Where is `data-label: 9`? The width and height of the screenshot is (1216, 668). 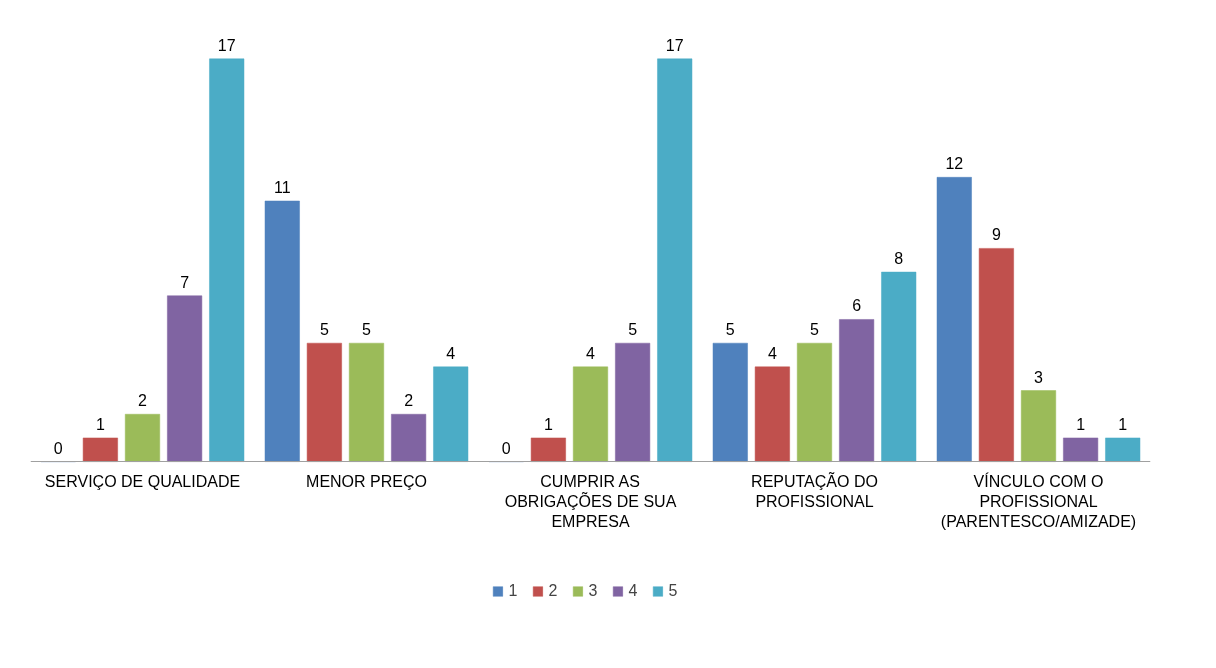
data-label: 9 is located at coordinates (996, 235).